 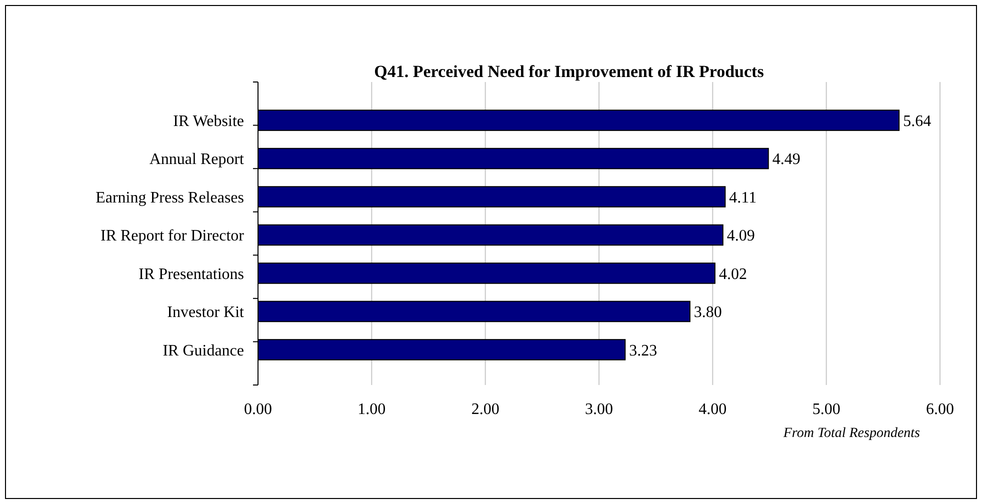 I want to click on data-label: 3.80, so click(x=708, y=313).